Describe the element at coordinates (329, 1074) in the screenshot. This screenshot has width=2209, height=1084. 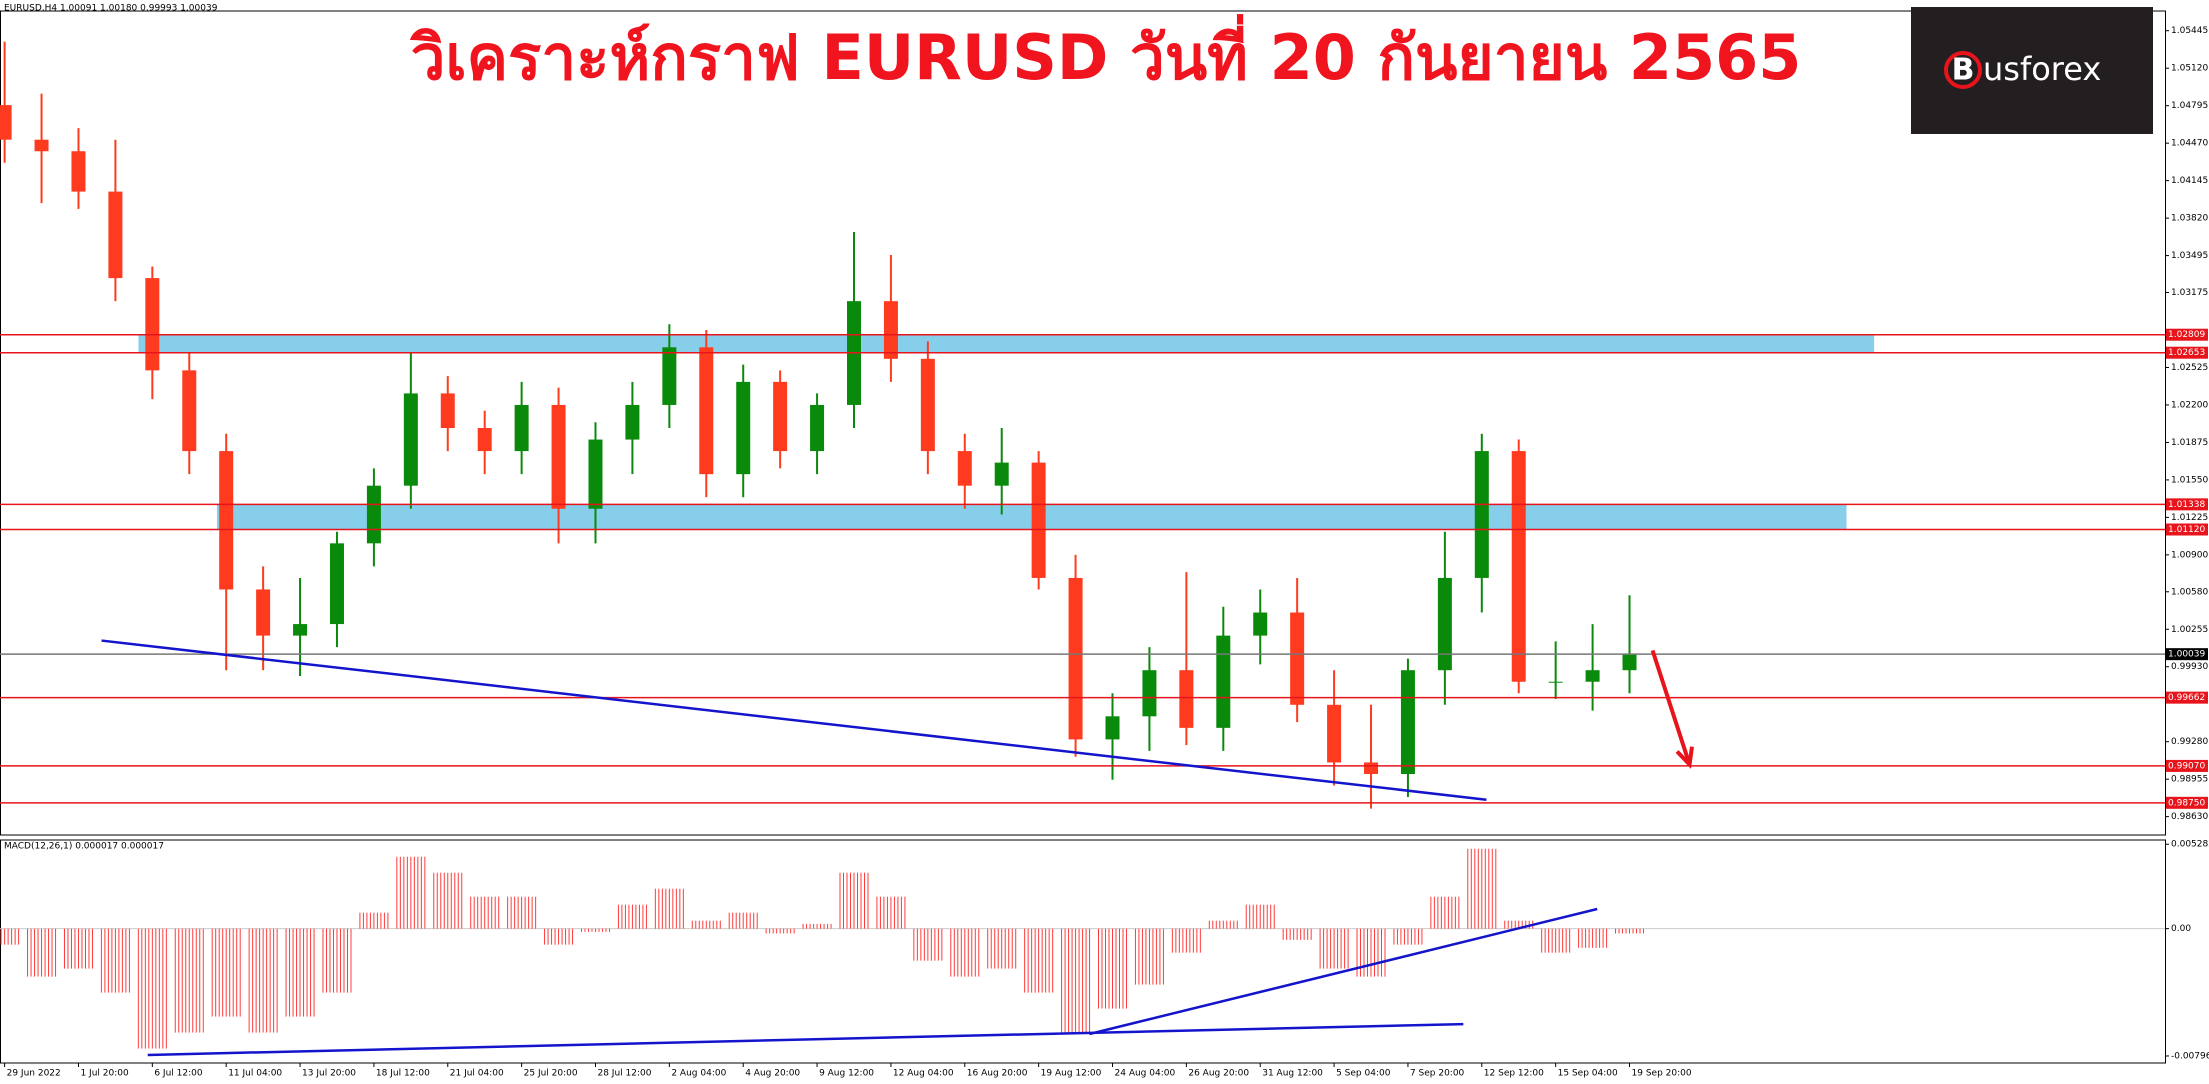
I see `x-tick-label: 13 Jul 20:00` at that location.